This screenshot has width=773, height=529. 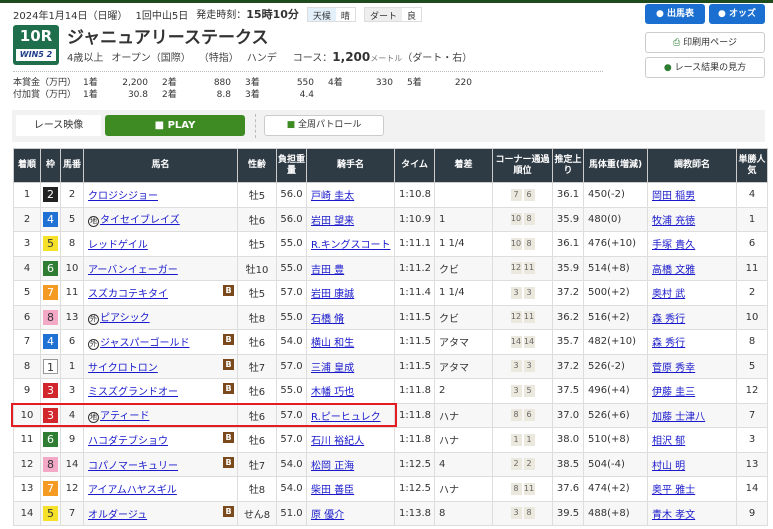 I want to click on horse-number: 14, so click(x=72, y=464).